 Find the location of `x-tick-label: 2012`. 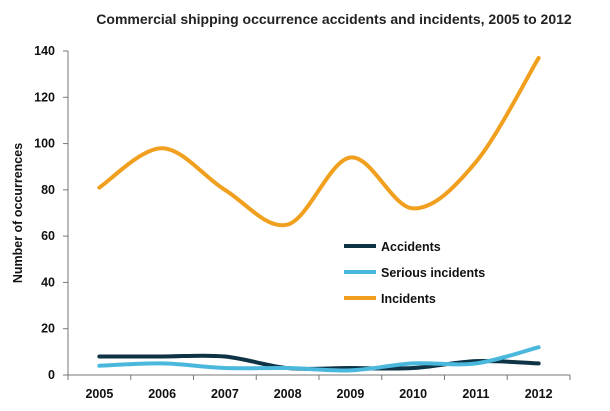

x-tick-label: 2012 is located at coordinates (539, 394).